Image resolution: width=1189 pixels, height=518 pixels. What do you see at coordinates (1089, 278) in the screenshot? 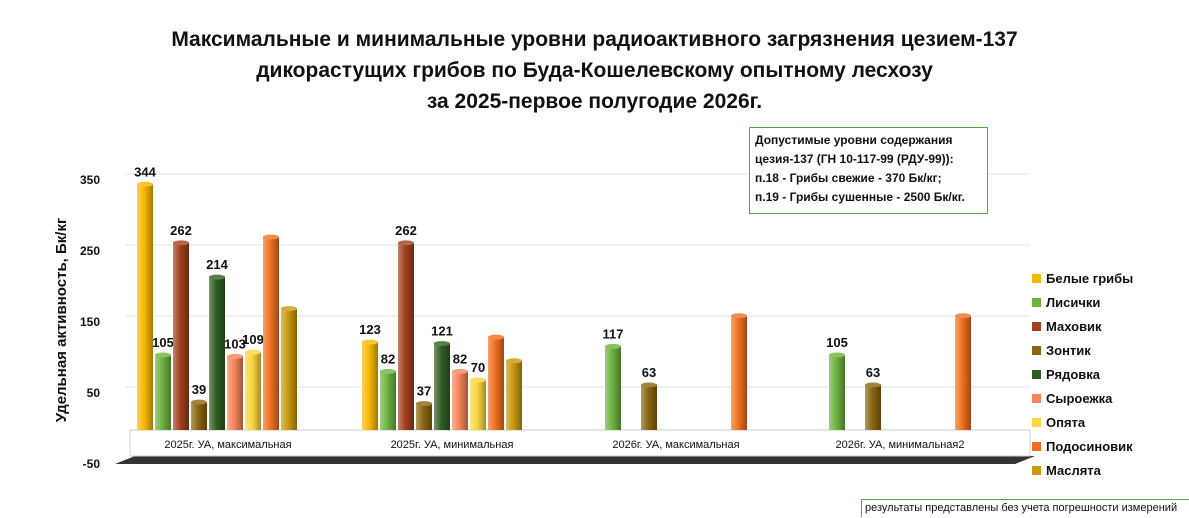
I see `legend-item-label: Белые грибы` at bounding box center [1089, 278].